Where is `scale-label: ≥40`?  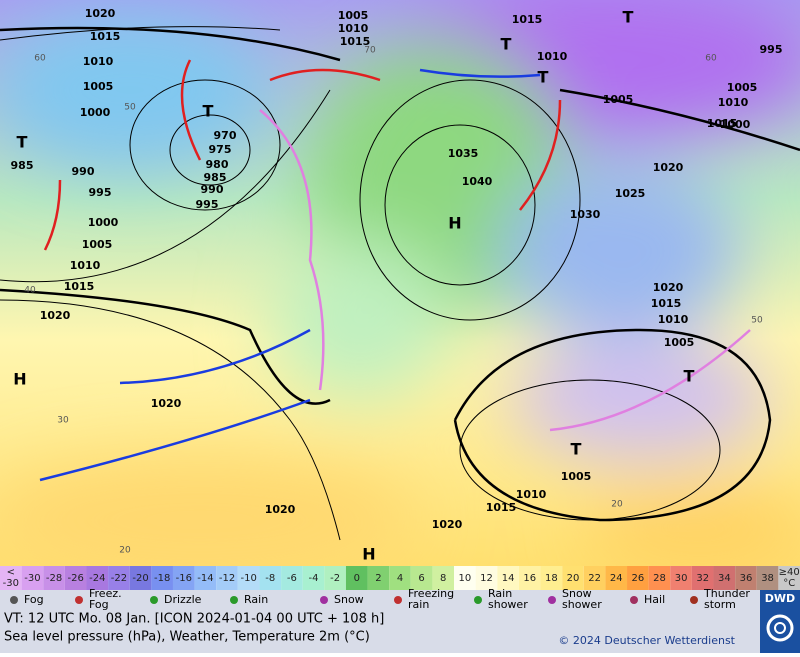
scale-label: ≥40 is located at coordinates (789, 572).